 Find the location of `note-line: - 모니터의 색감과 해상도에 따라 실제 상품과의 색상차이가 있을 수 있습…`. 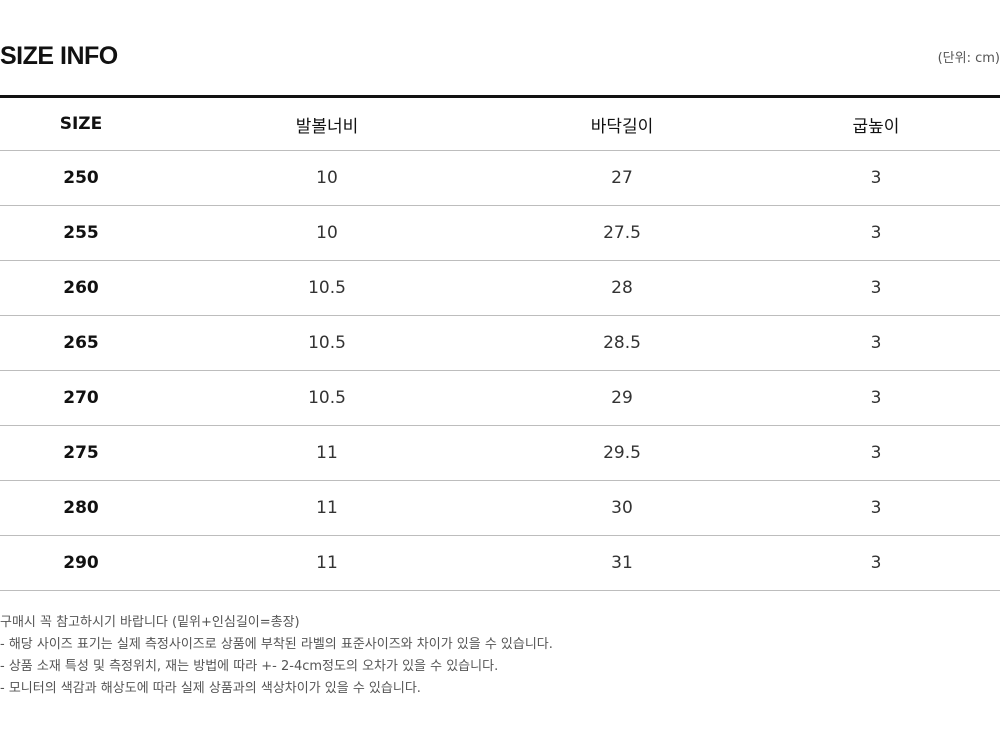

note-line: - 모니터의 색감과 해상도에 따라 실제 상품과의 색상차이가 있을 수 있습… is located at coordinates (210, 688).